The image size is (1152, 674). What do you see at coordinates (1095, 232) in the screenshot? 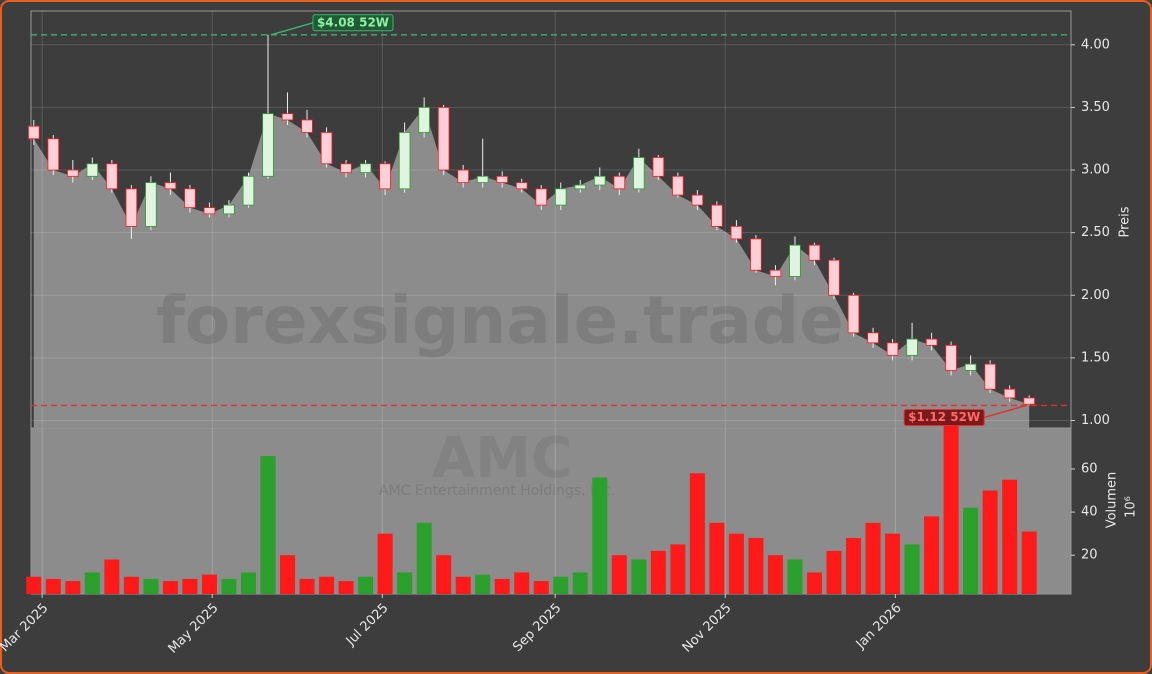
I see `y-tick-label: 2.50` at bounding box center [1095, 232].